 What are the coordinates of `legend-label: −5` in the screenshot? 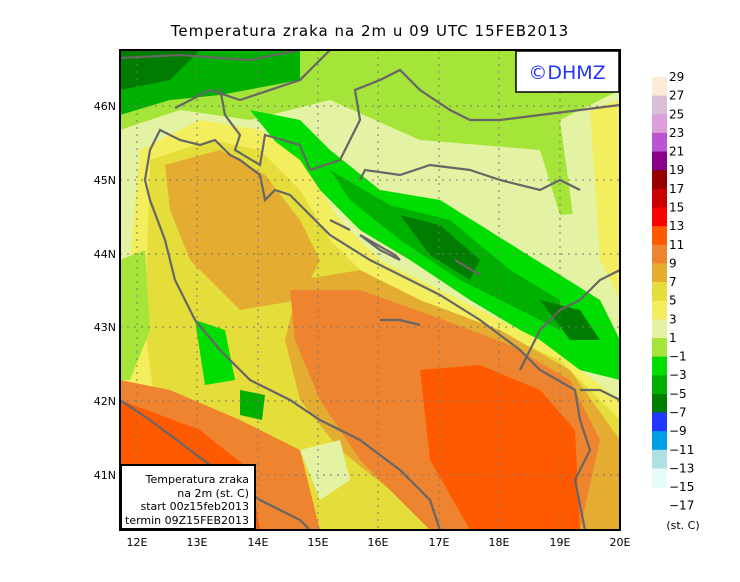 It's located at (678, 394).